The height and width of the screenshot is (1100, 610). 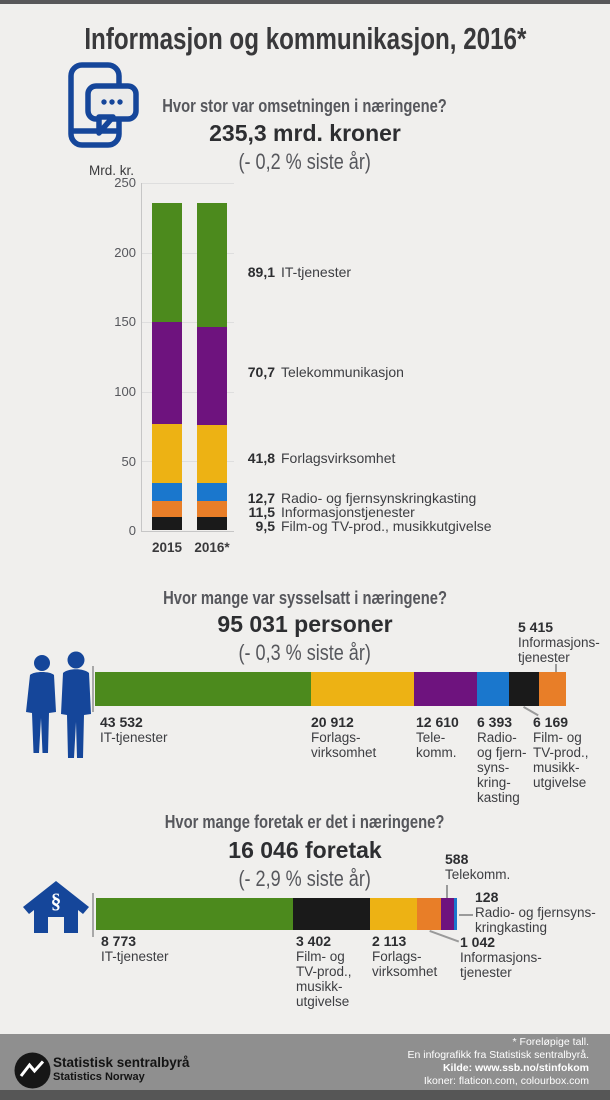 I want to click on label-line: Tele-, so click(x=431, y=737).